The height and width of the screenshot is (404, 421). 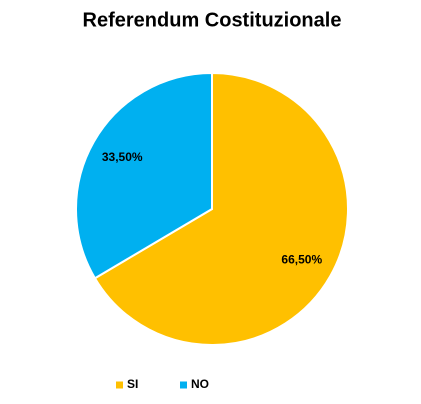 I want to click on data-label: 66,50%, so click(x=301, y=259).